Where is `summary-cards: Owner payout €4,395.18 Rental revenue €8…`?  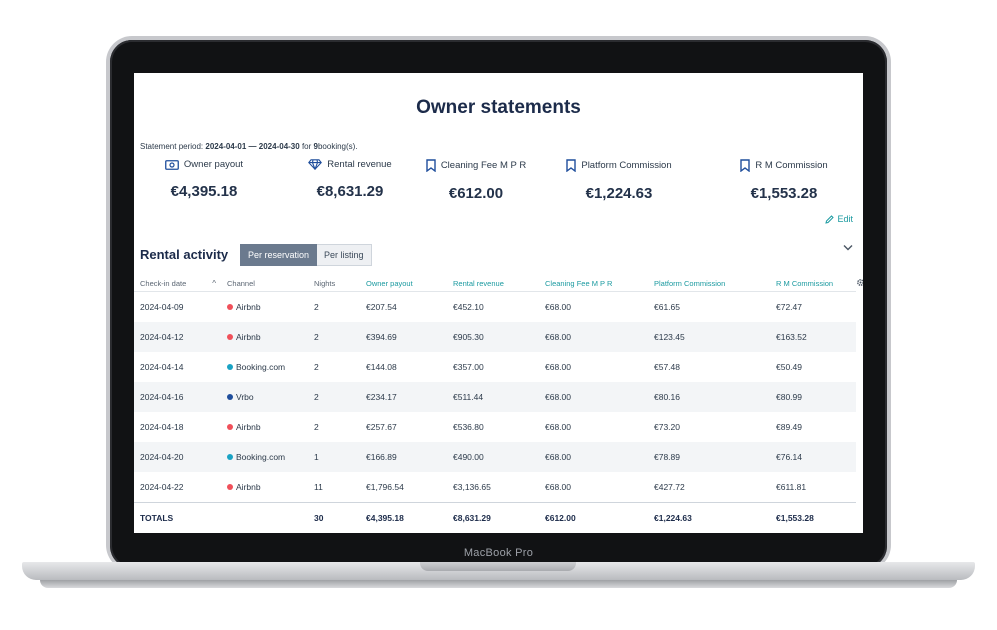
summary-cards: Owner payout €4,395.18 Rental revenue €8… is located at coordinates (498, 183).